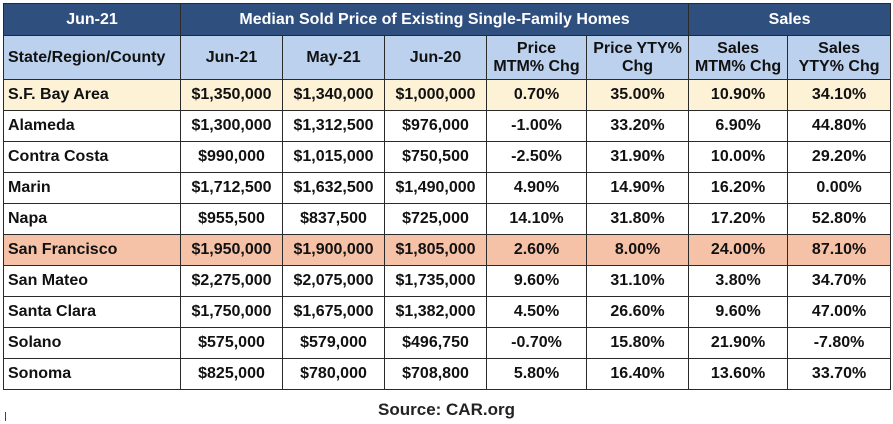 This screenshot has width=893, height=424. What do you see at coordinates (231, 281) in the screenshot?
I see `value-cell: $2,275,000` at bounding box center [231, 281].